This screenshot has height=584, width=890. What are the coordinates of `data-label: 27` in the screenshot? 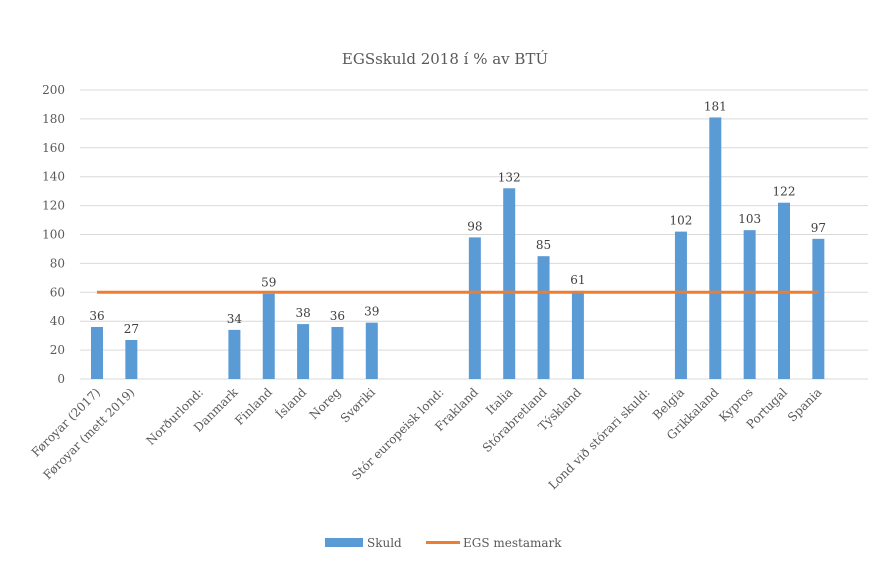 It's located at (131, 329).